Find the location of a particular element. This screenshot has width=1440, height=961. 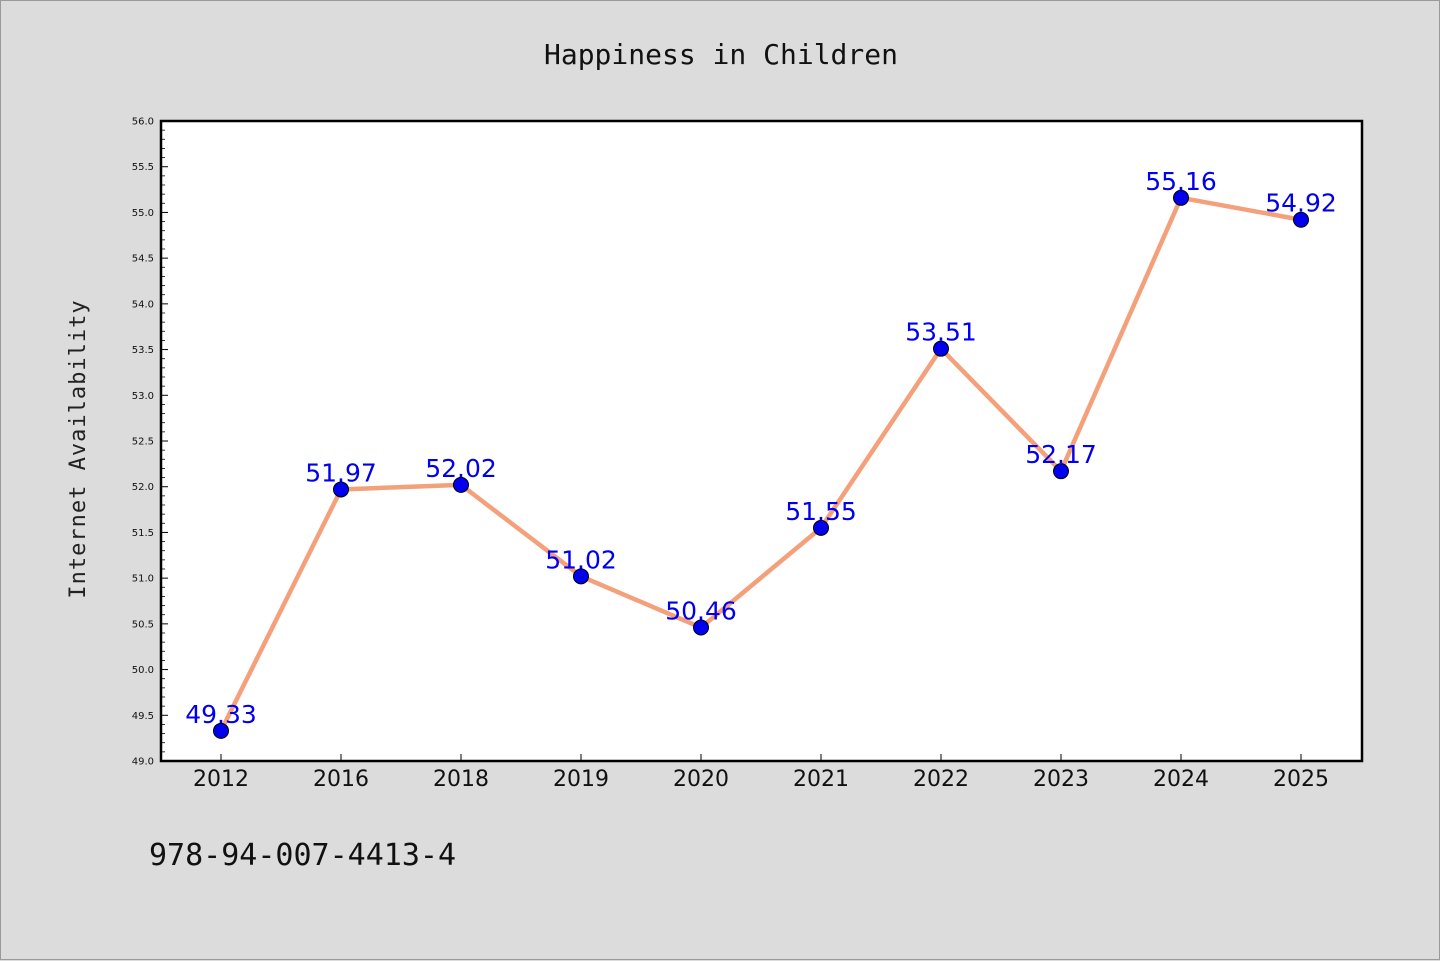

data-label: 51.97 is located at coordinates (341, 472).